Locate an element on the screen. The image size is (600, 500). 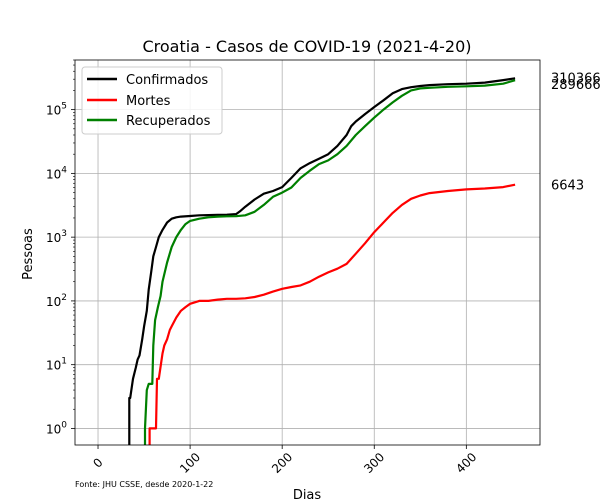
x-tick-label: 300 is located at coordinates (374, 463).